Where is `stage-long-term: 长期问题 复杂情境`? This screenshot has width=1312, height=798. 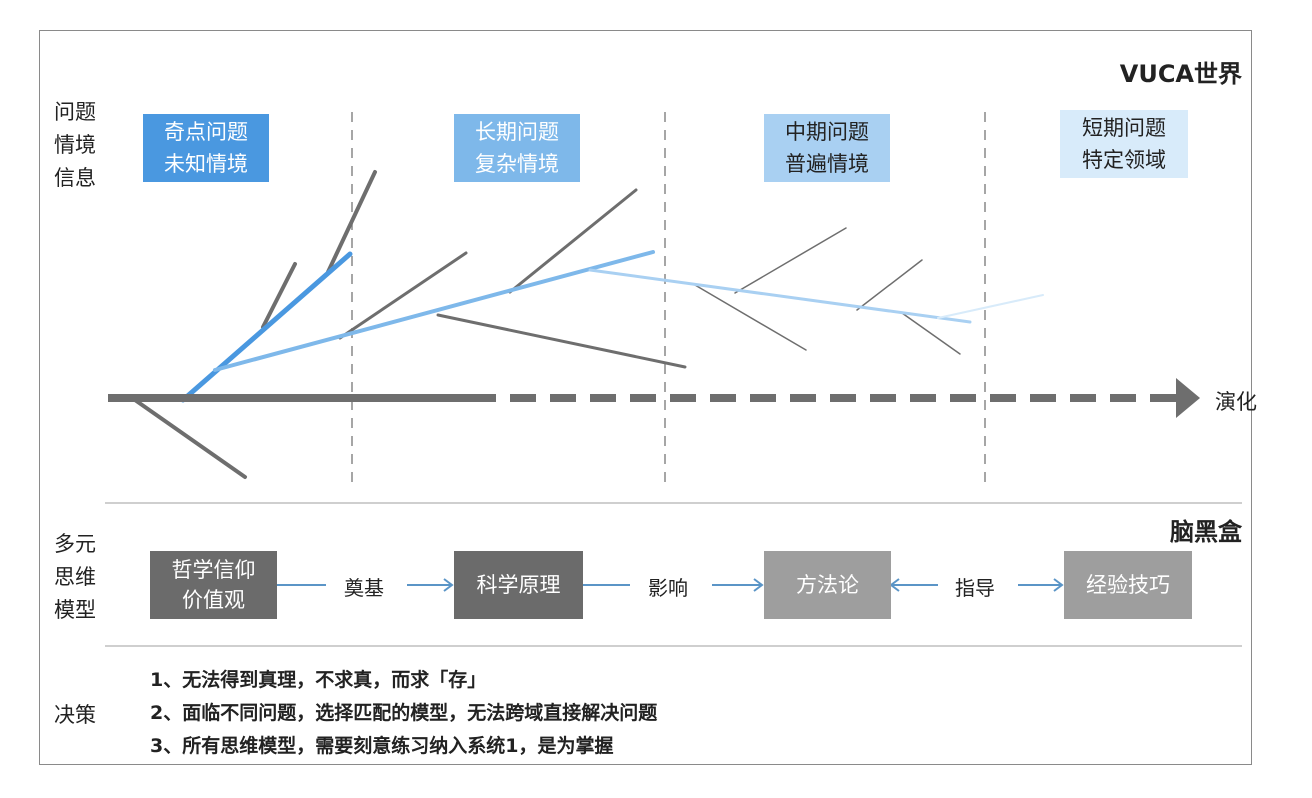
stage-long-term: 长期问题 复杂情境 is located at coordinates (517, 148).